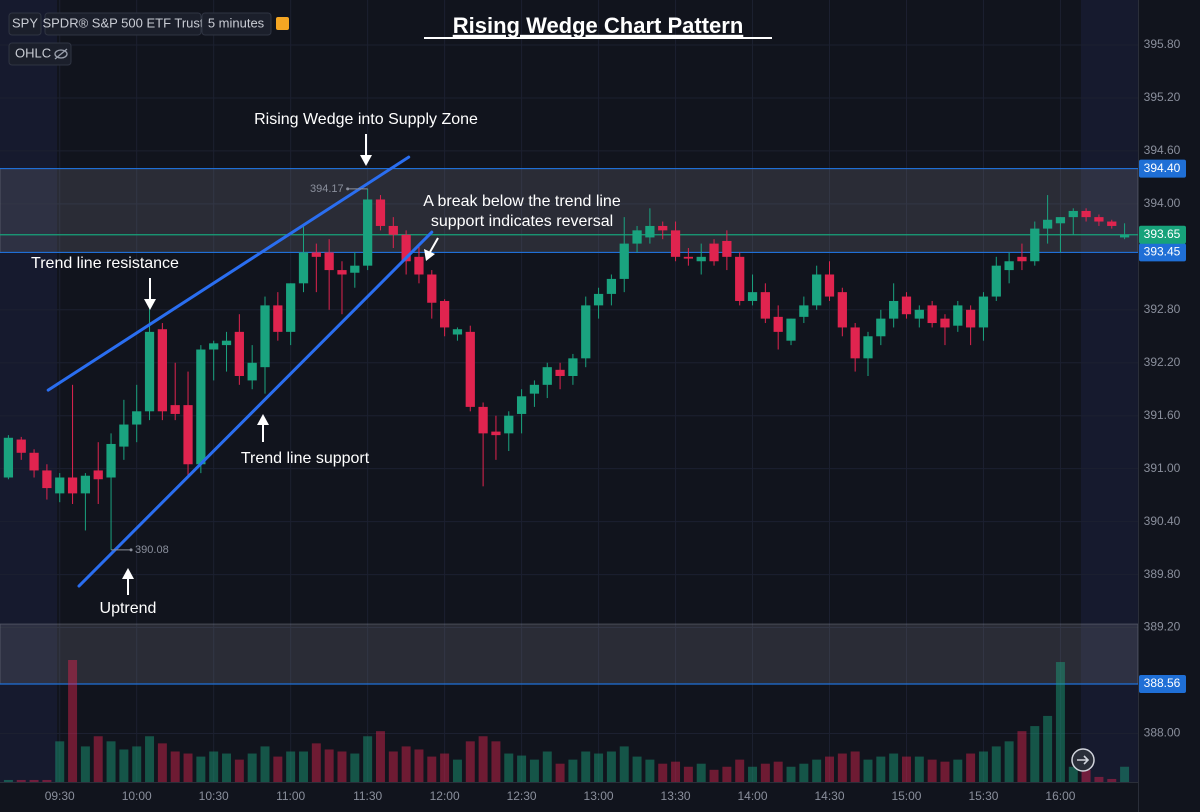 The width and height of the screenshot is (1200, 812). I want to click on y-tick-label: 391.00, so click(1162, 468).